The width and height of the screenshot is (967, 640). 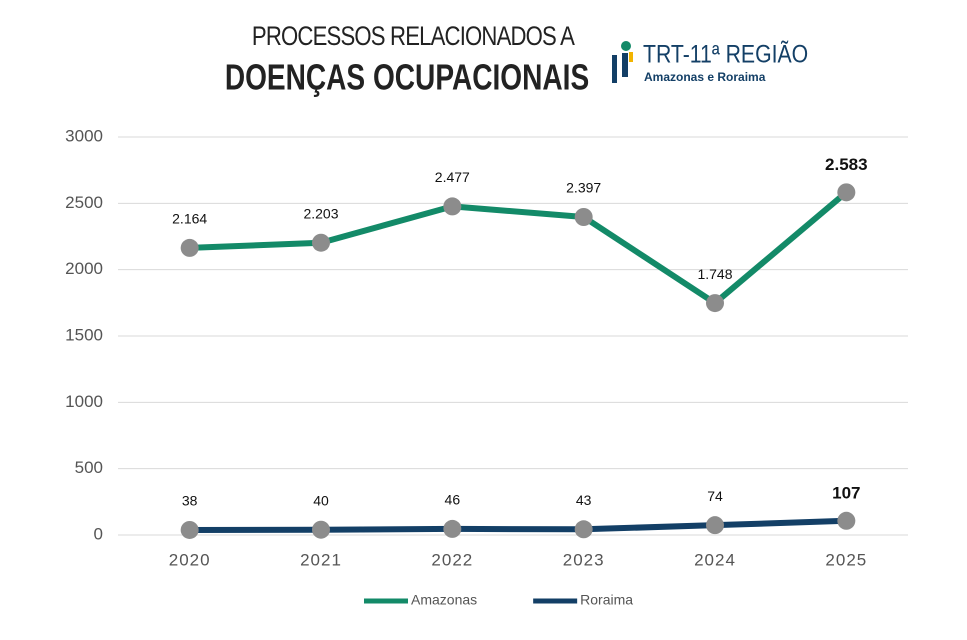 What do you see at coordinates (583, 188) in the screenshot?
I see `value-label: 2.397` at bounding box center [583, 188].